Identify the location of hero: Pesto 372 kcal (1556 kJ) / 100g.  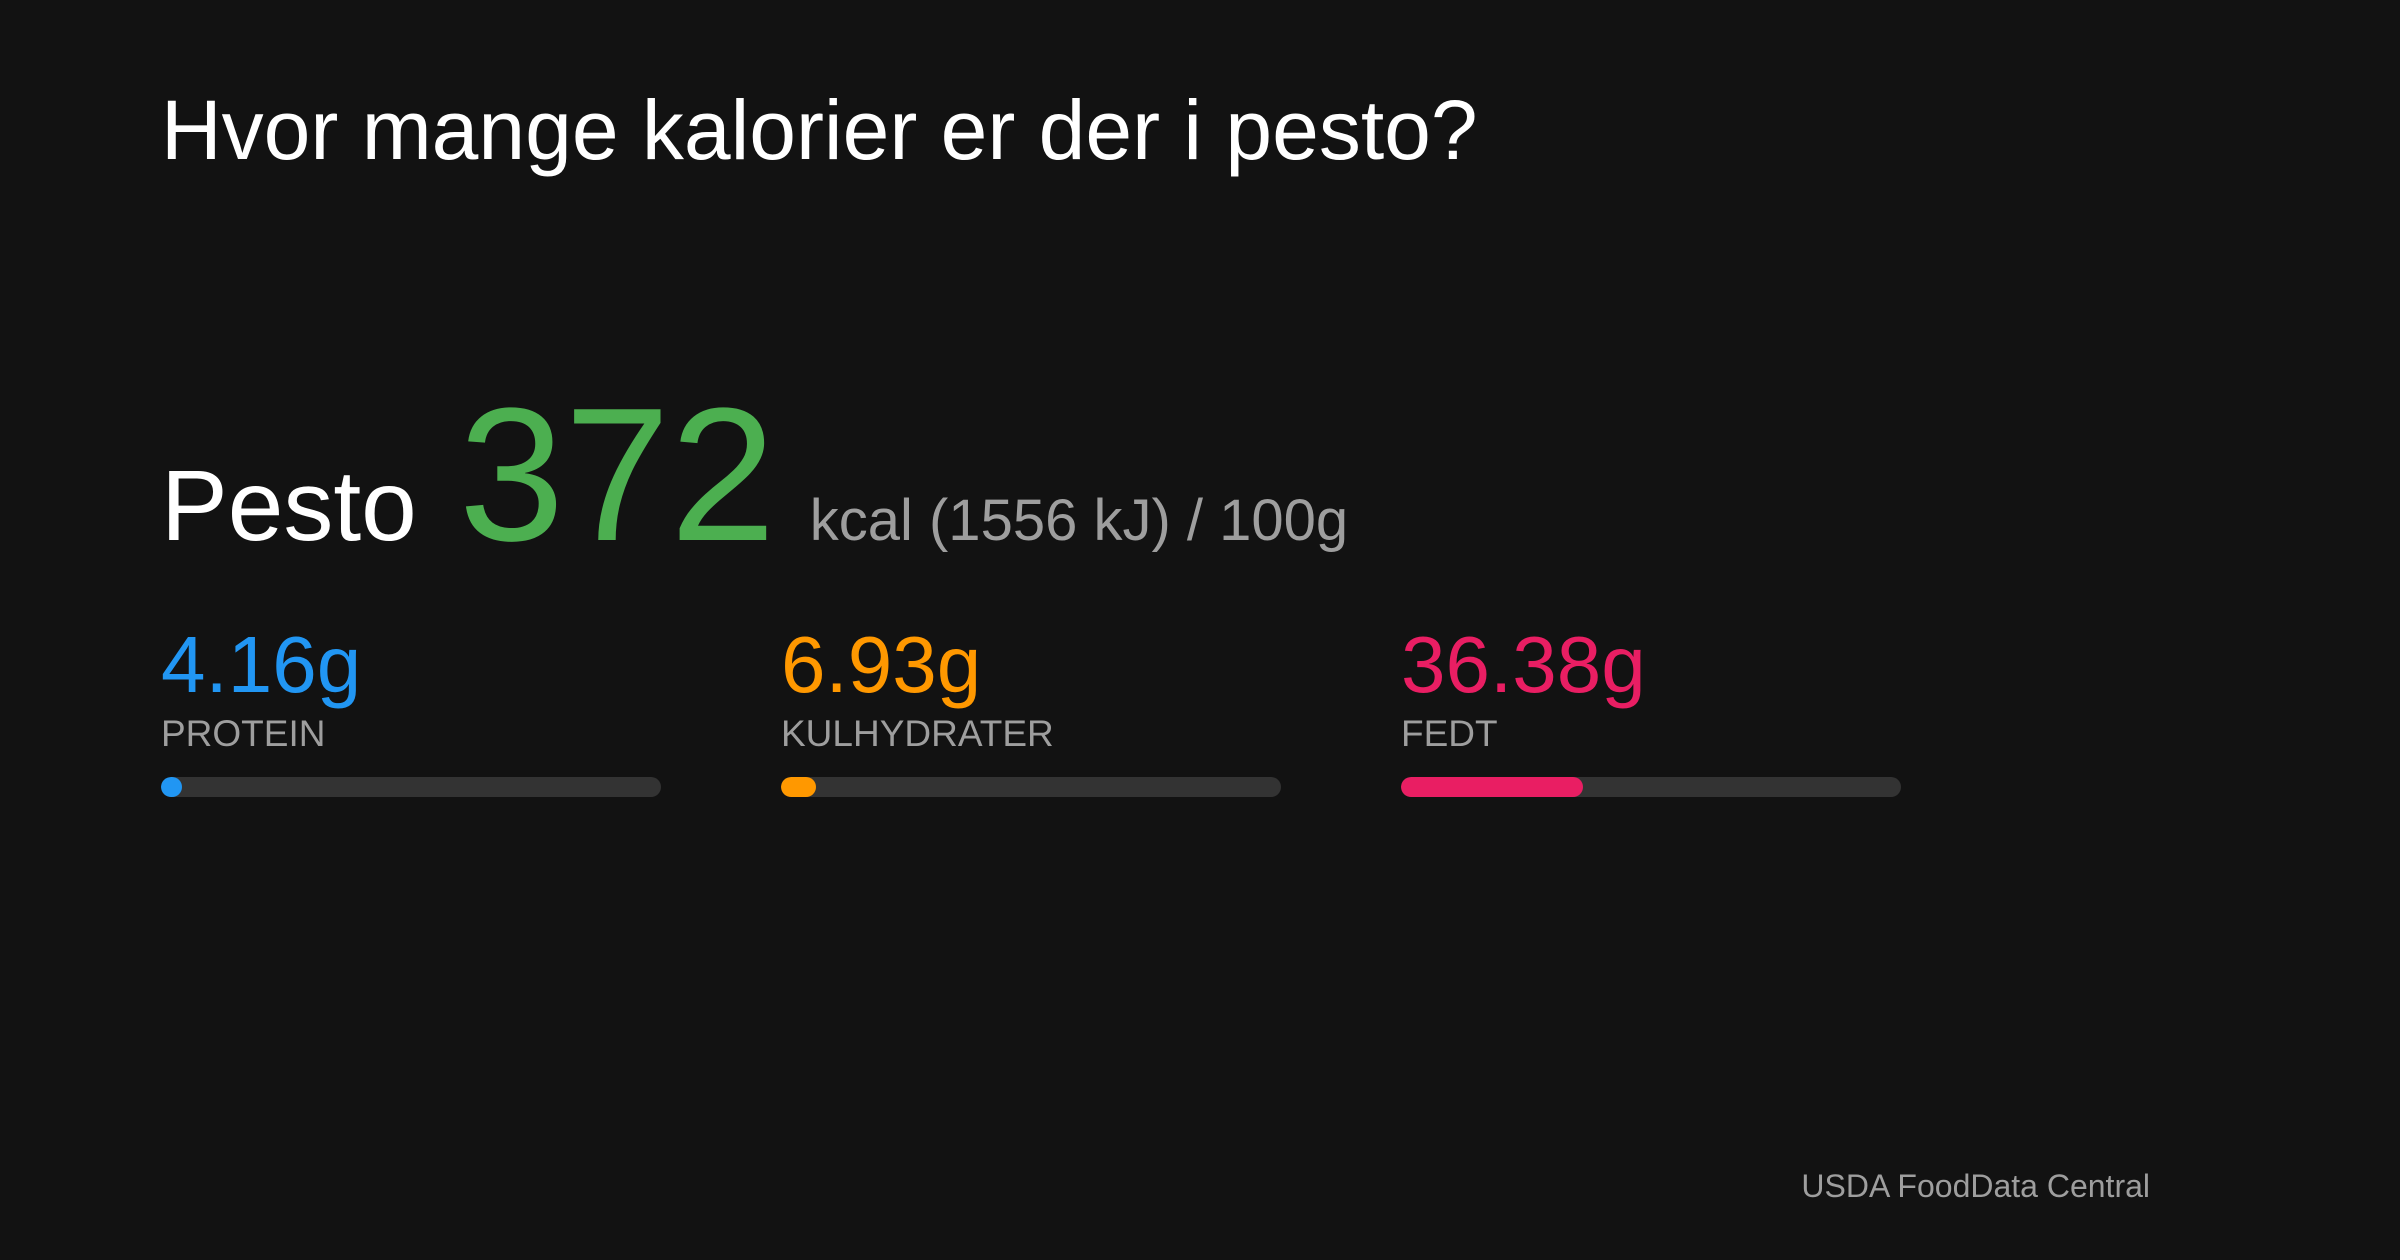
(754, 475).